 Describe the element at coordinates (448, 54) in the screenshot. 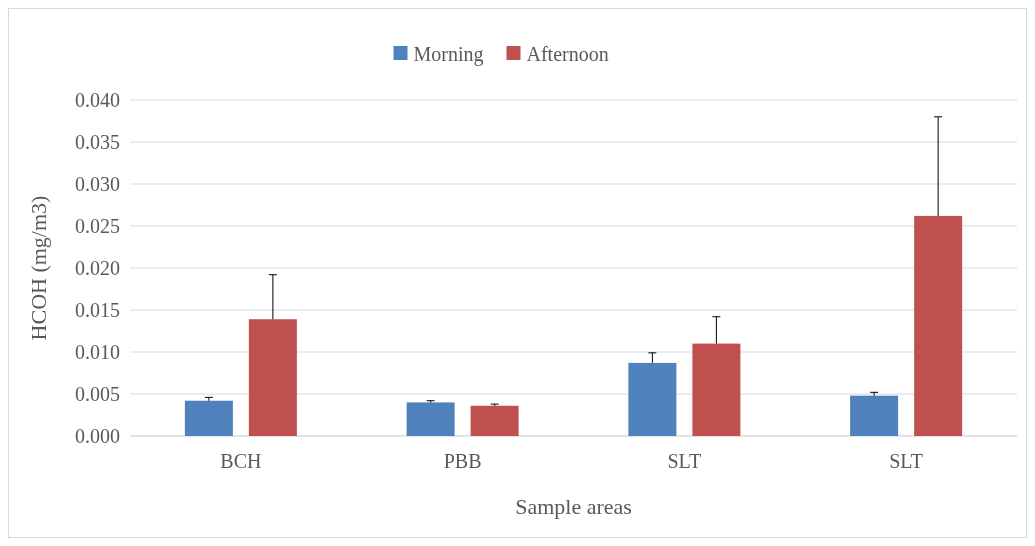

I see `legend-label: Morning` at that location.